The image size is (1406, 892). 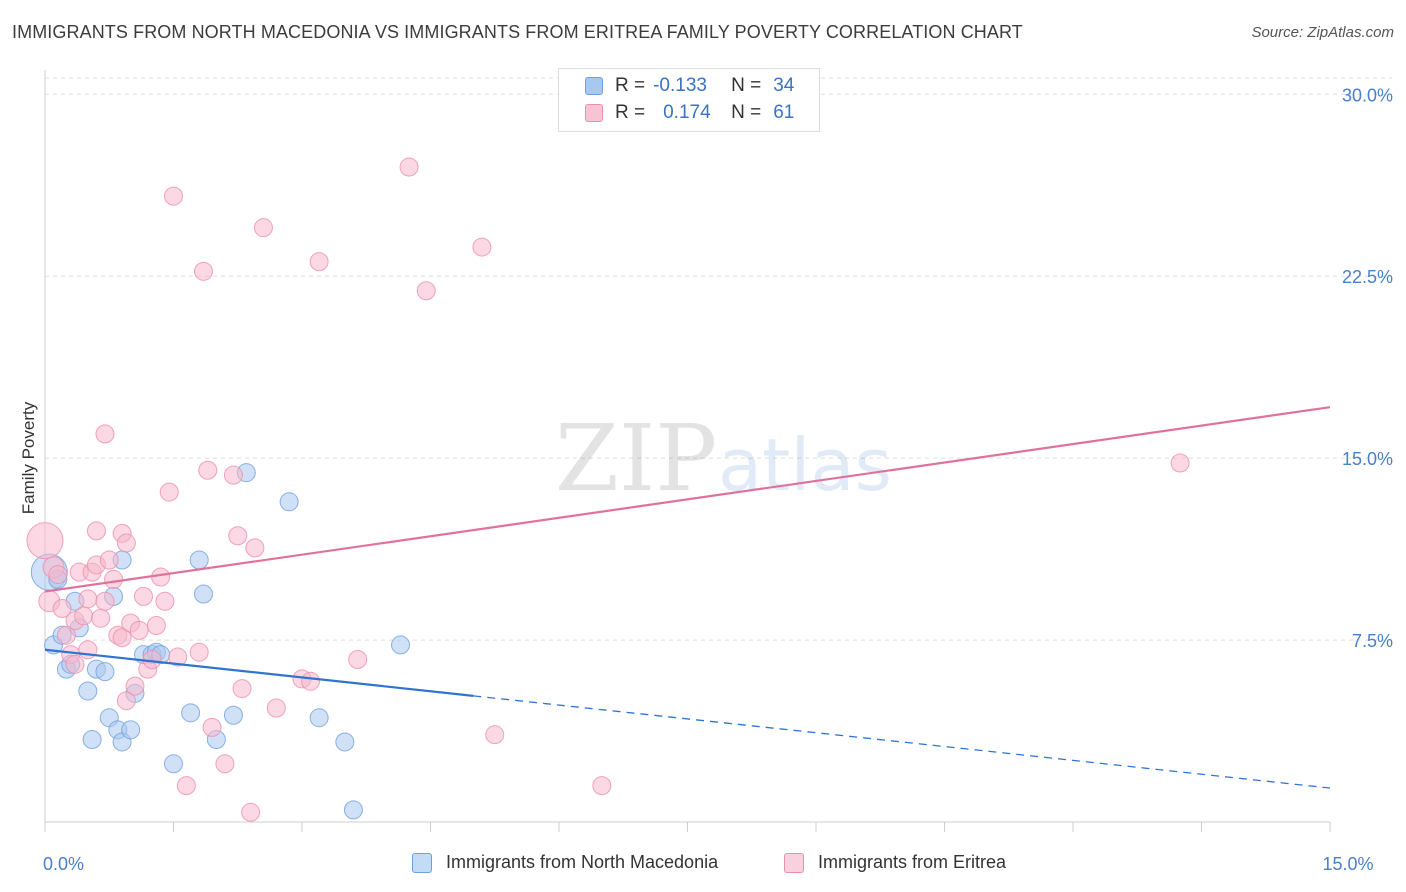 What do you see at coordinates (594, 86) in the screenshot?
I see `legend-swatch-blue` at bounding box center [594, 86].